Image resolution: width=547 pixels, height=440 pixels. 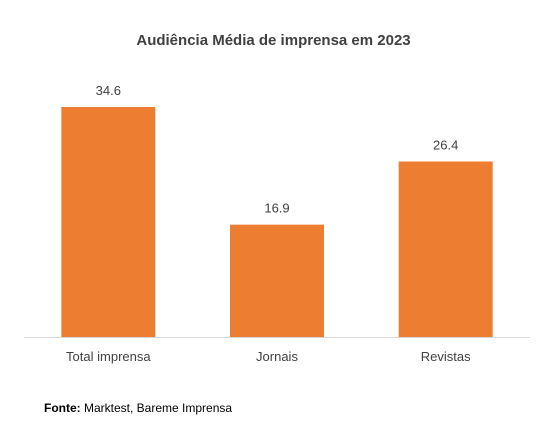 What do you see at coordinates (277, 356) in the screenshot?
I see `category-label-1: Jornais` at bounding box center [277, 356].